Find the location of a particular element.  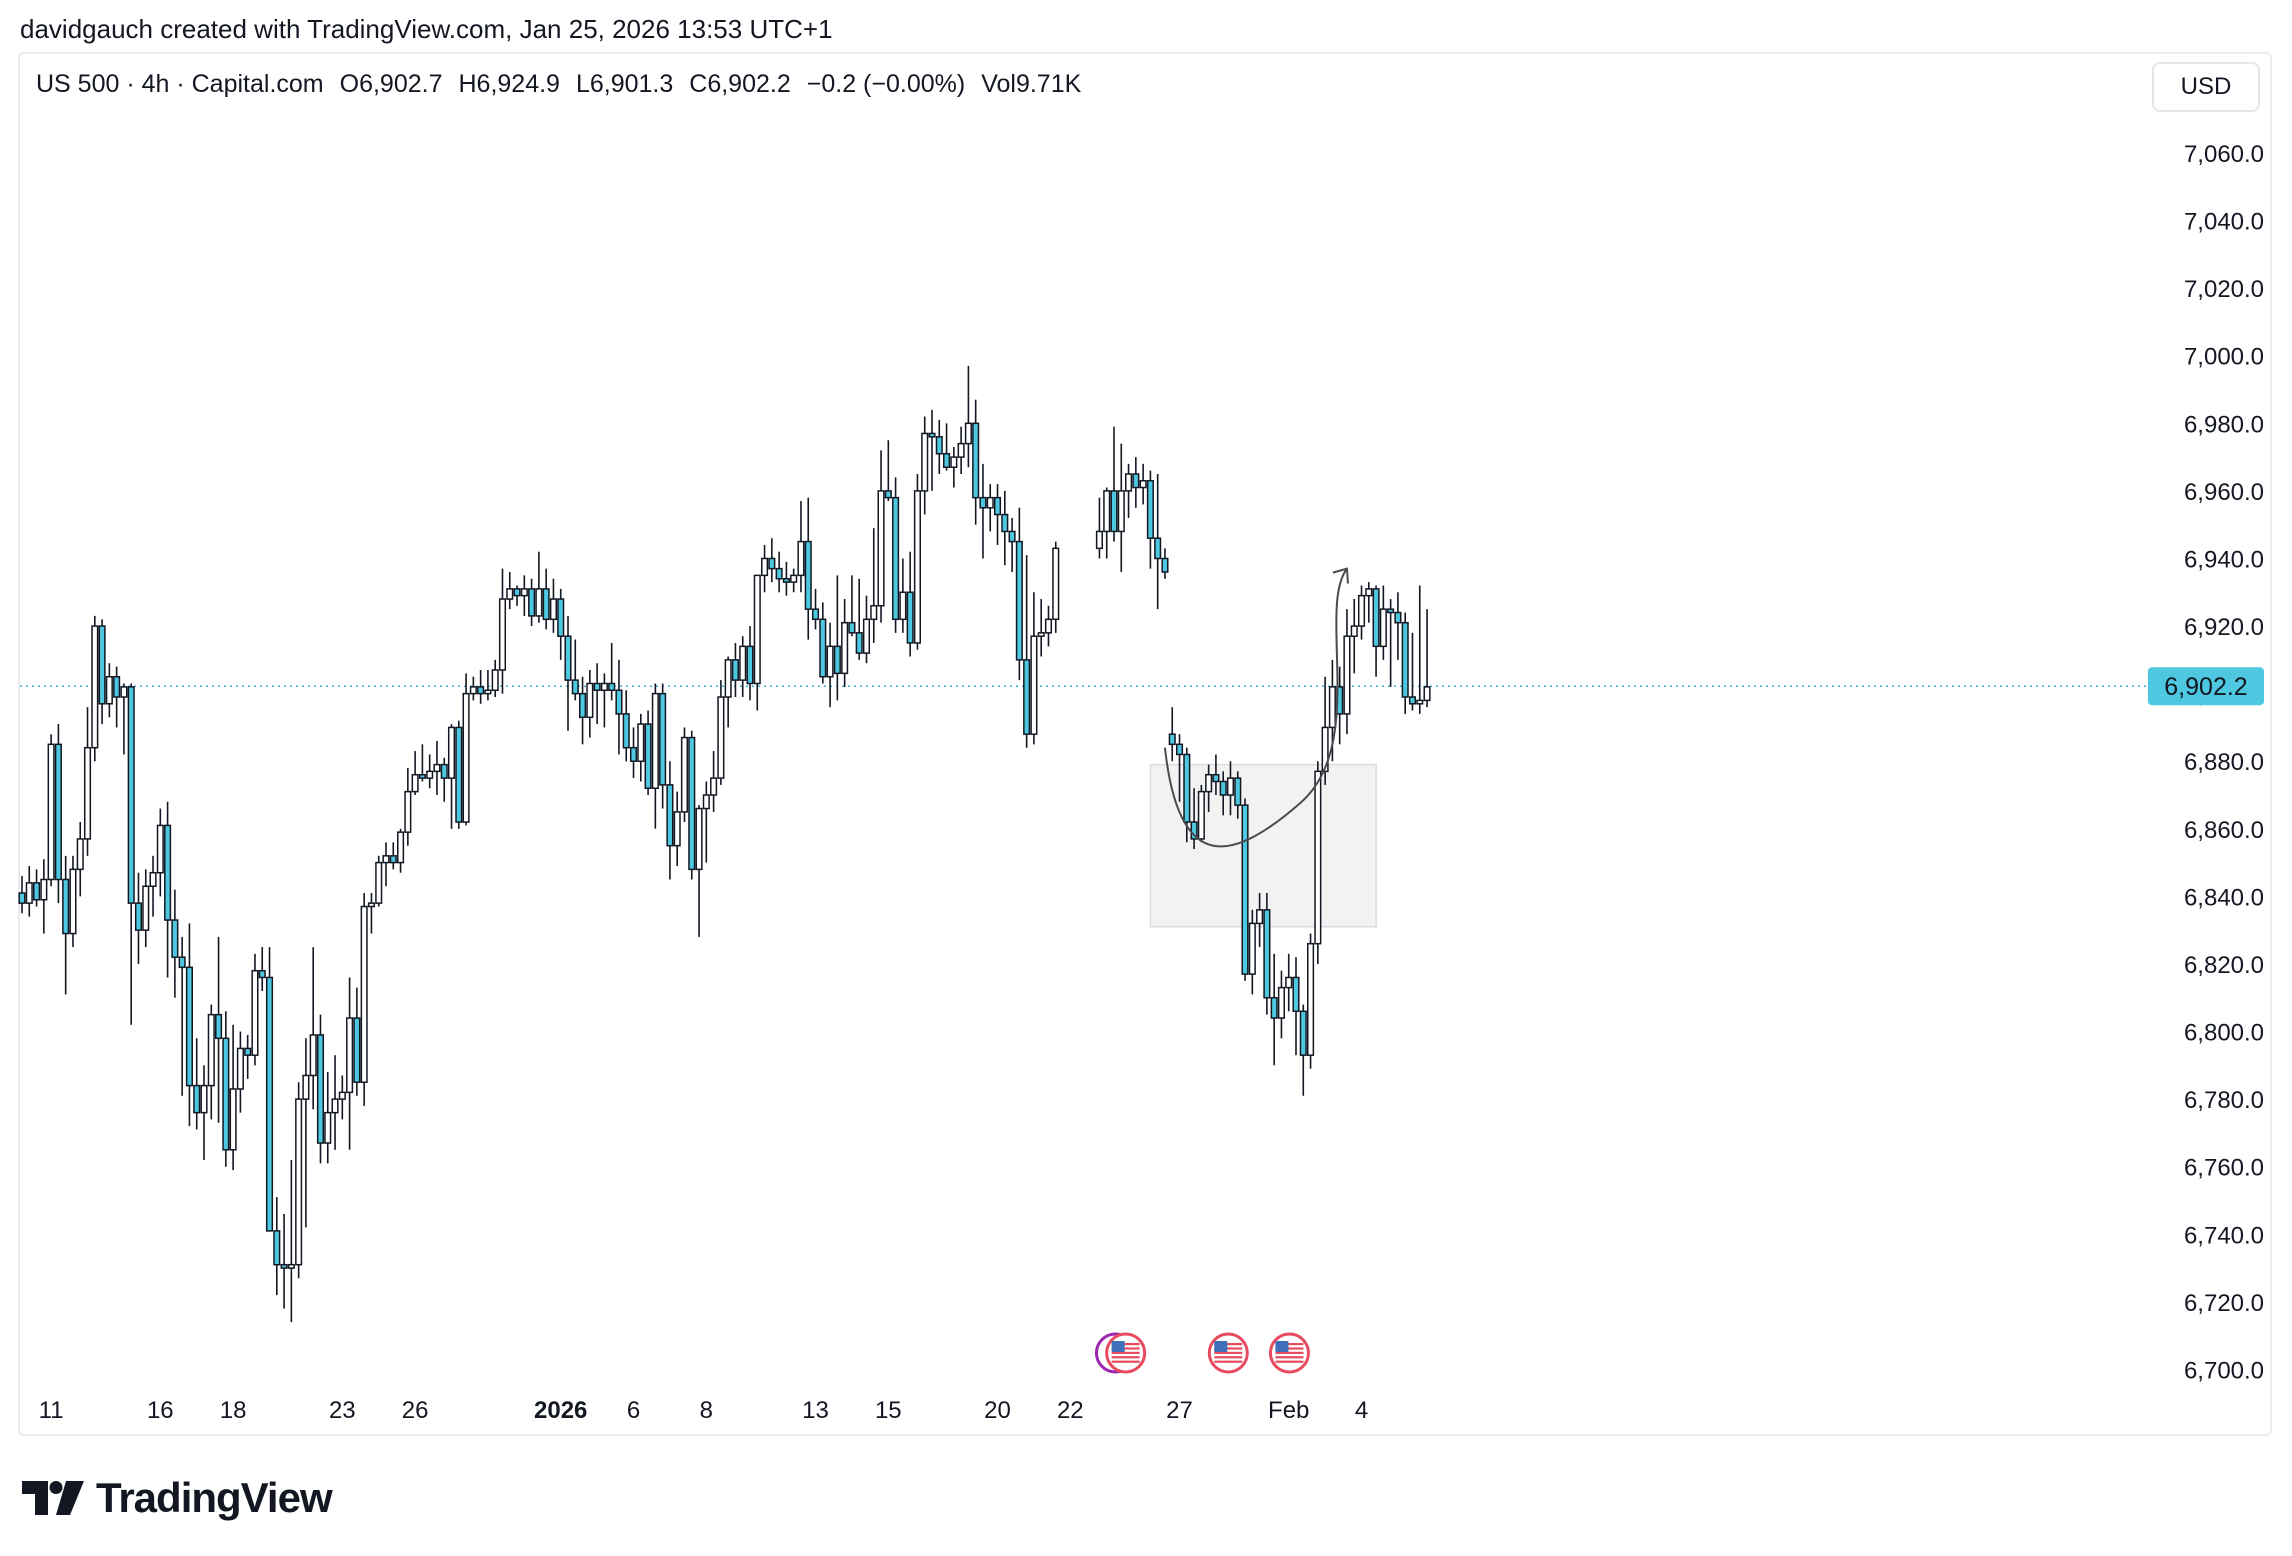

legend-symbol: US 500 · 4h · Capital.com is located at coordinates (180, 84).